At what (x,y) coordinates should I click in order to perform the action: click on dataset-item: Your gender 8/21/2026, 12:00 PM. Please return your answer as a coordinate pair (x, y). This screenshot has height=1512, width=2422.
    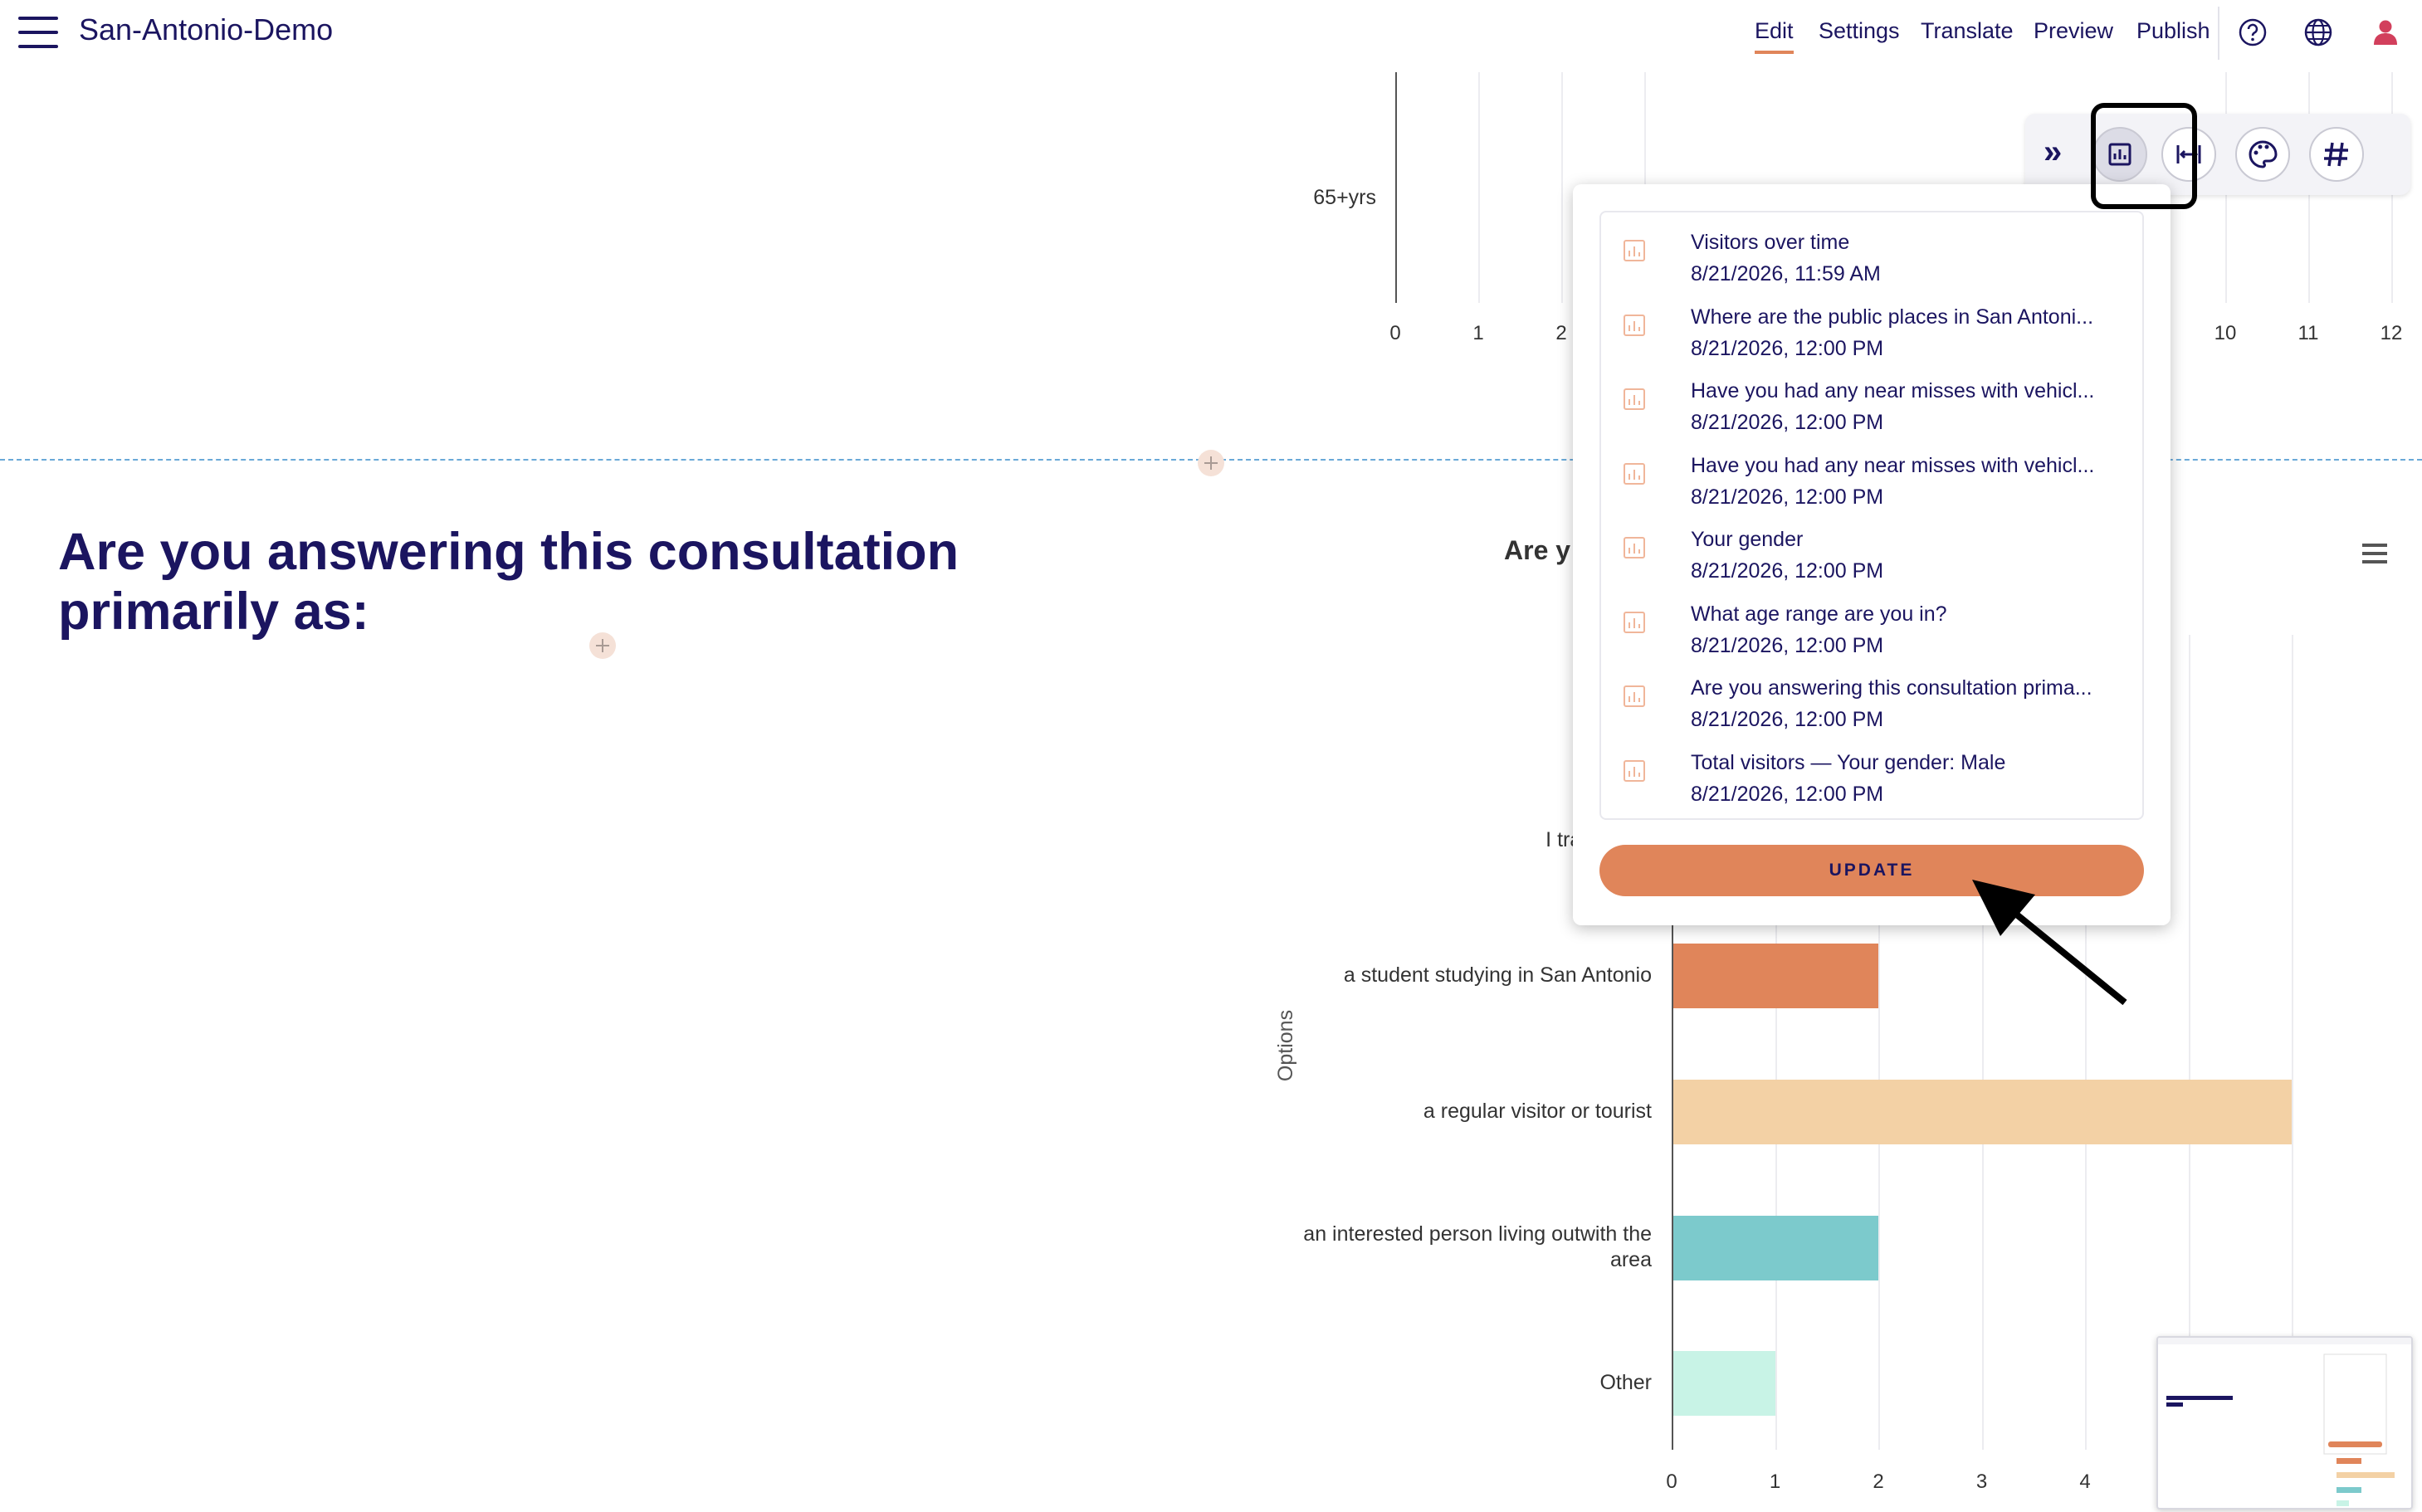
    Looking at the image, I should click on (1871, 548).